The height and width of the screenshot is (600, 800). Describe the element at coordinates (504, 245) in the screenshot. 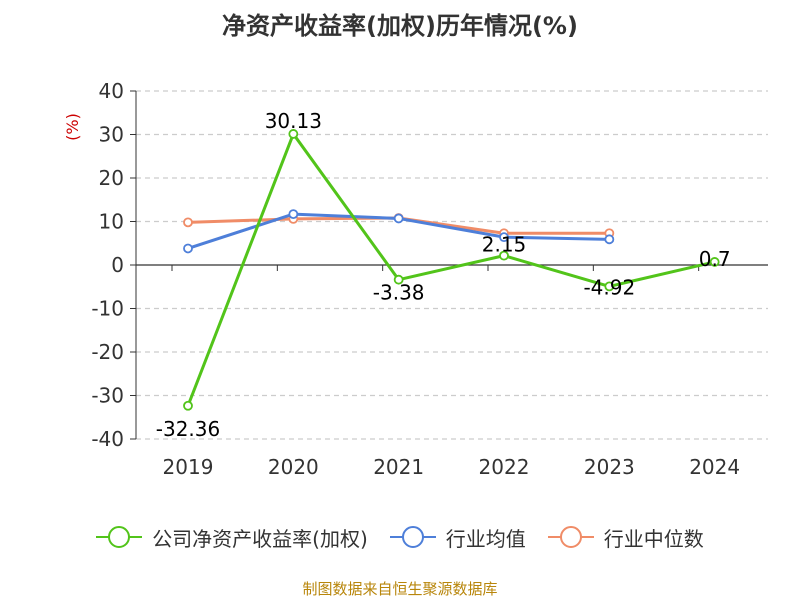

I see `data-label: 2.15` at that location.